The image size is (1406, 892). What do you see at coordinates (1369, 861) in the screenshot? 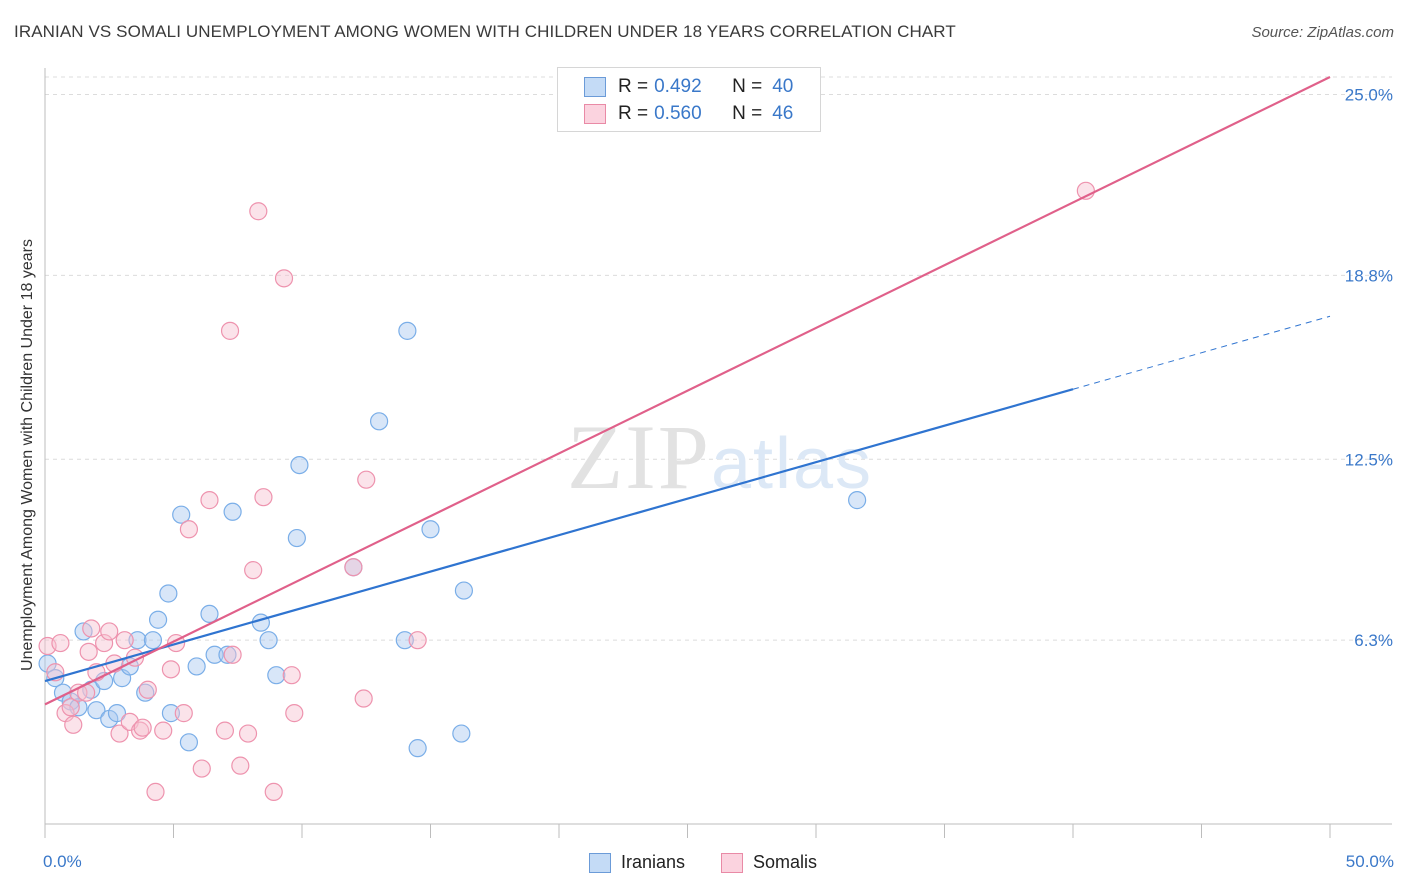
I see `x-tick-label-max: 50.0%` at bounding box center [1369, 861].